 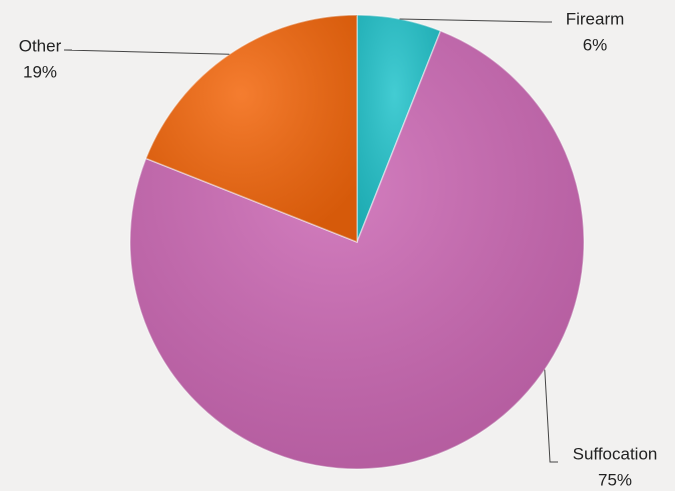 I want to click on value-label: 19%, so click(x=40, y=71).